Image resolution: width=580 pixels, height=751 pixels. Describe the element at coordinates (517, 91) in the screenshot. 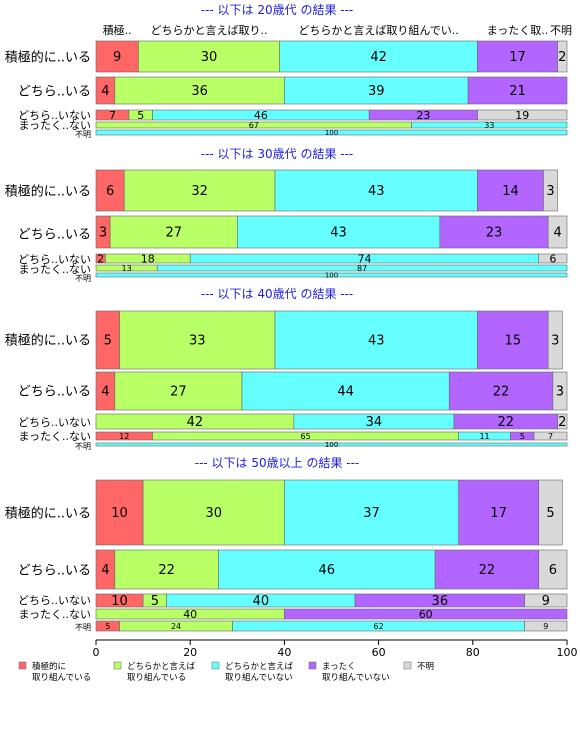

I see `data-label: 21` at that location.